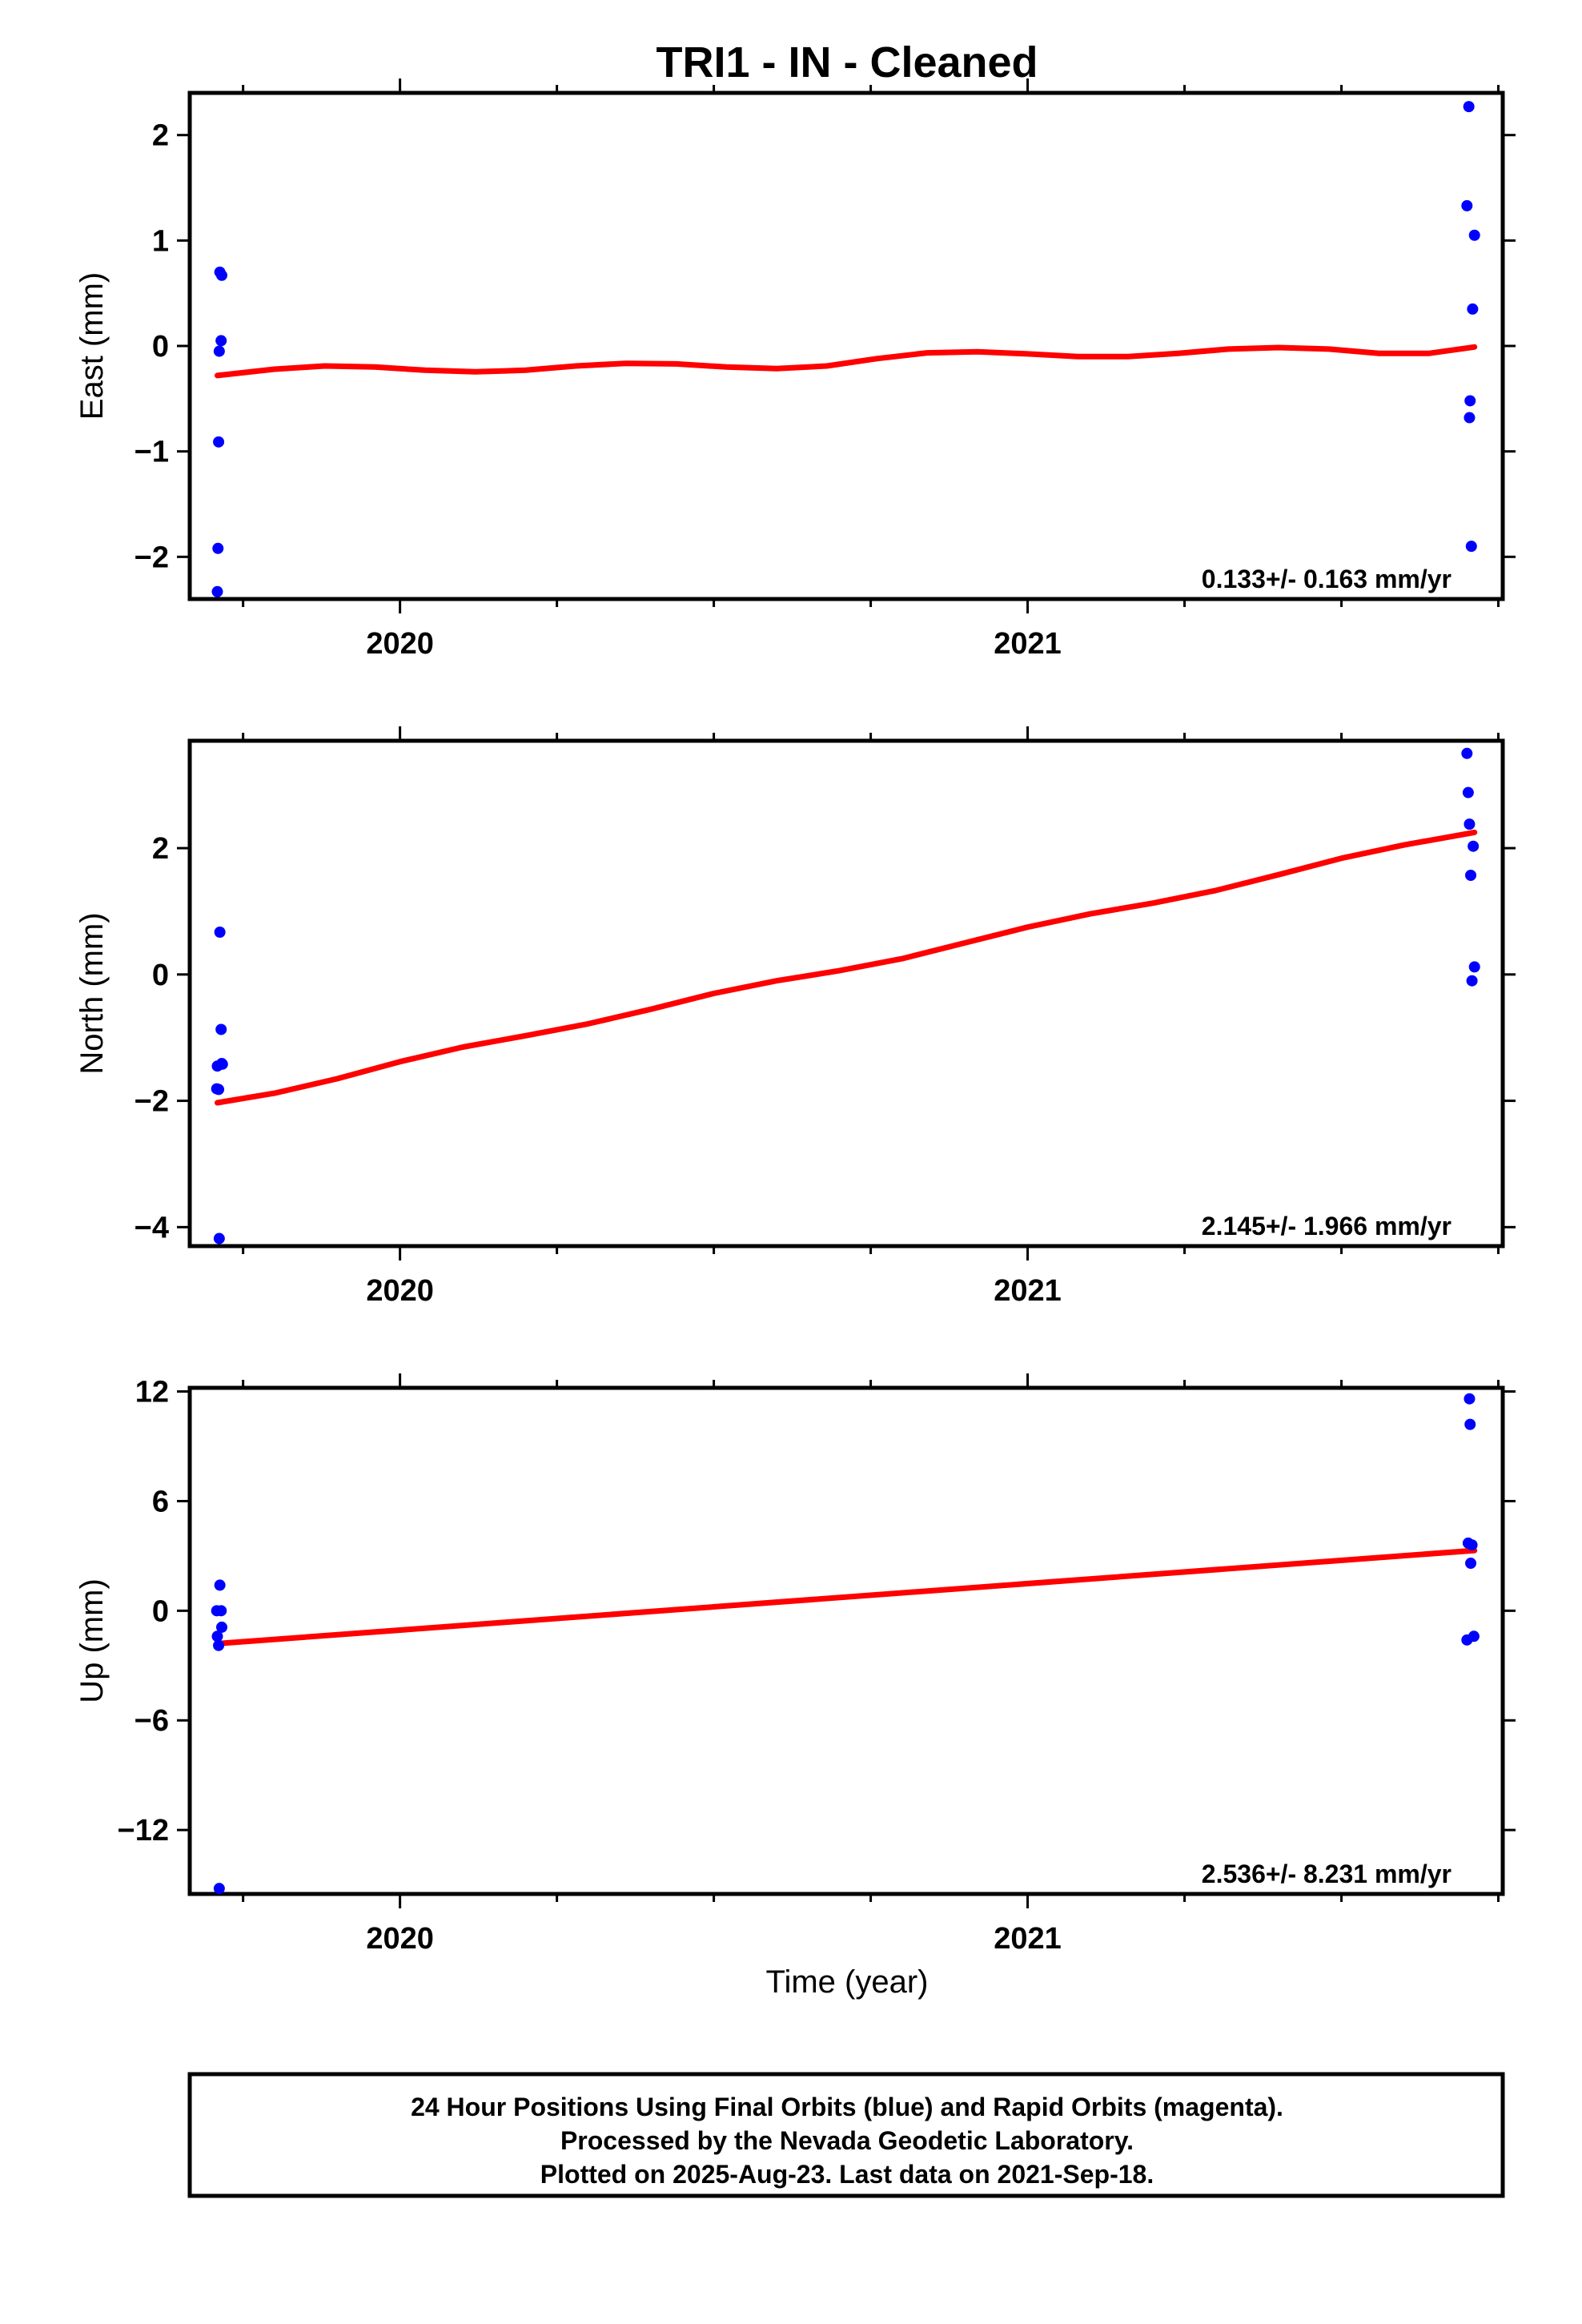 The height and width of the screenshot is (2324, 1582). What do you see at coordinates (152, 1102) in the screenshot?
I see `north-ytick-label: −2` at bounding box center [152, 1102].